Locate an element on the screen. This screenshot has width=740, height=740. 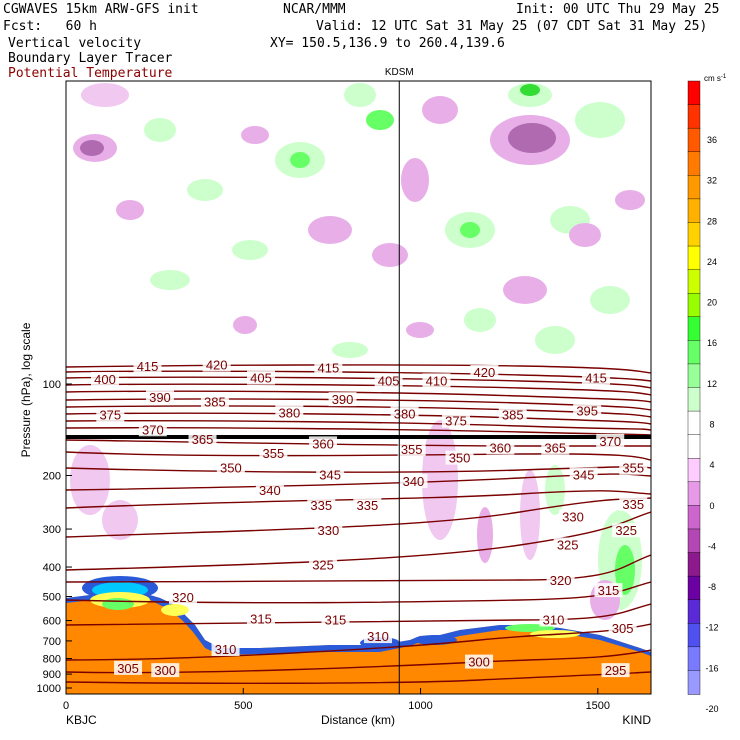
colorbar is located at coordinates (694, 387).